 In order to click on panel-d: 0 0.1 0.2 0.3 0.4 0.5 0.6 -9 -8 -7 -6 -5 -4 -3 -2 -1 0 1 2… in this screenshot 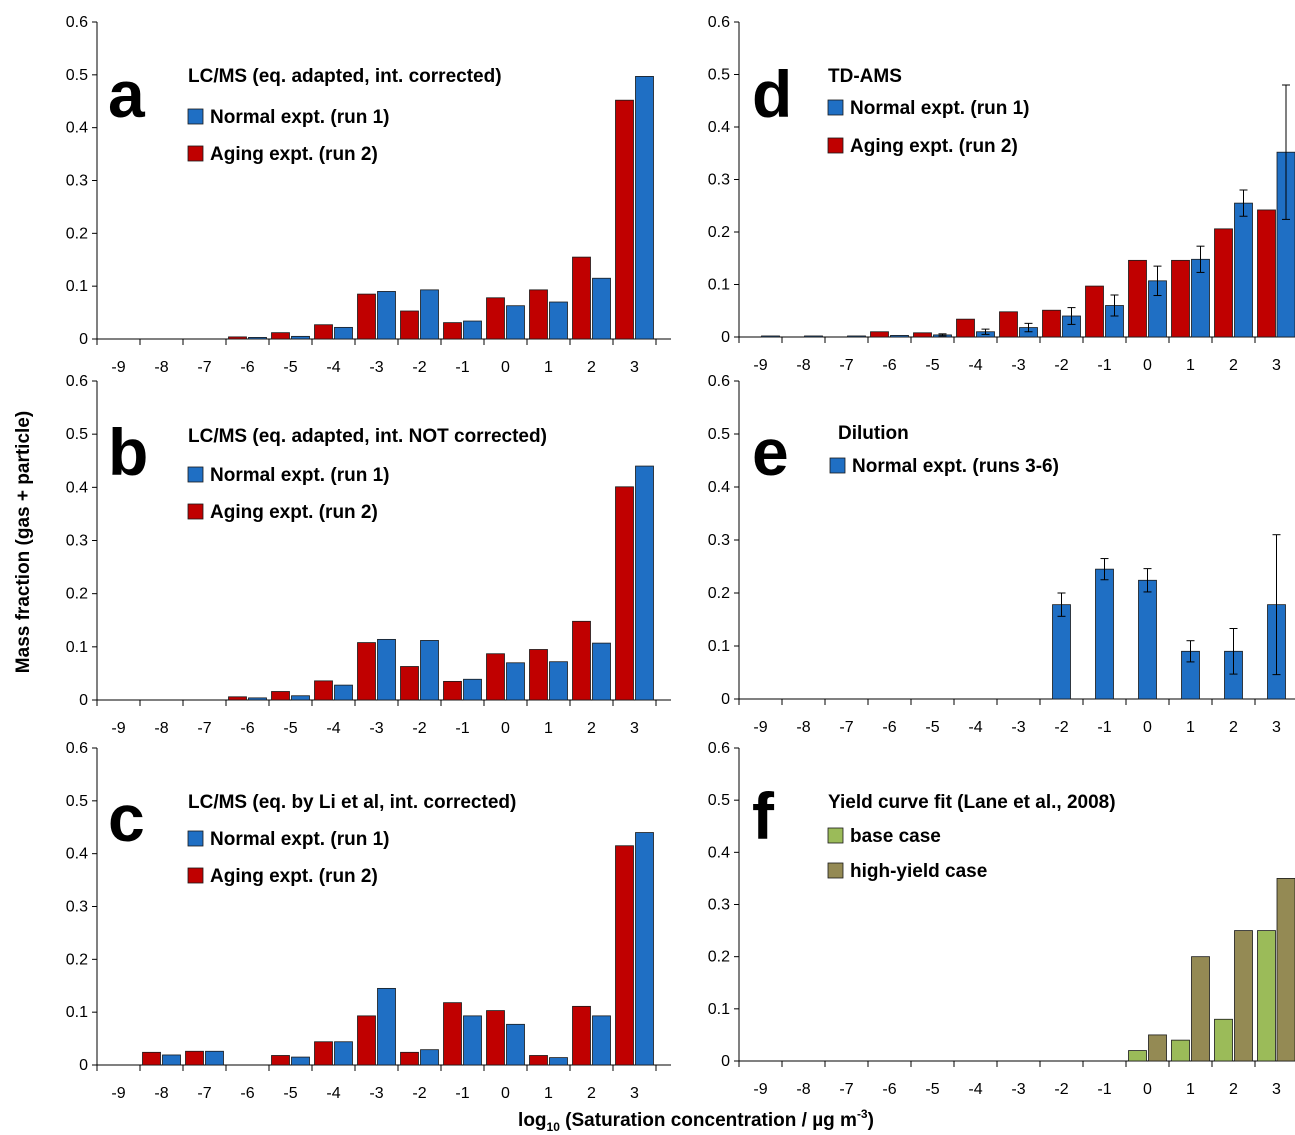, I will do `click(1001, 194)`.